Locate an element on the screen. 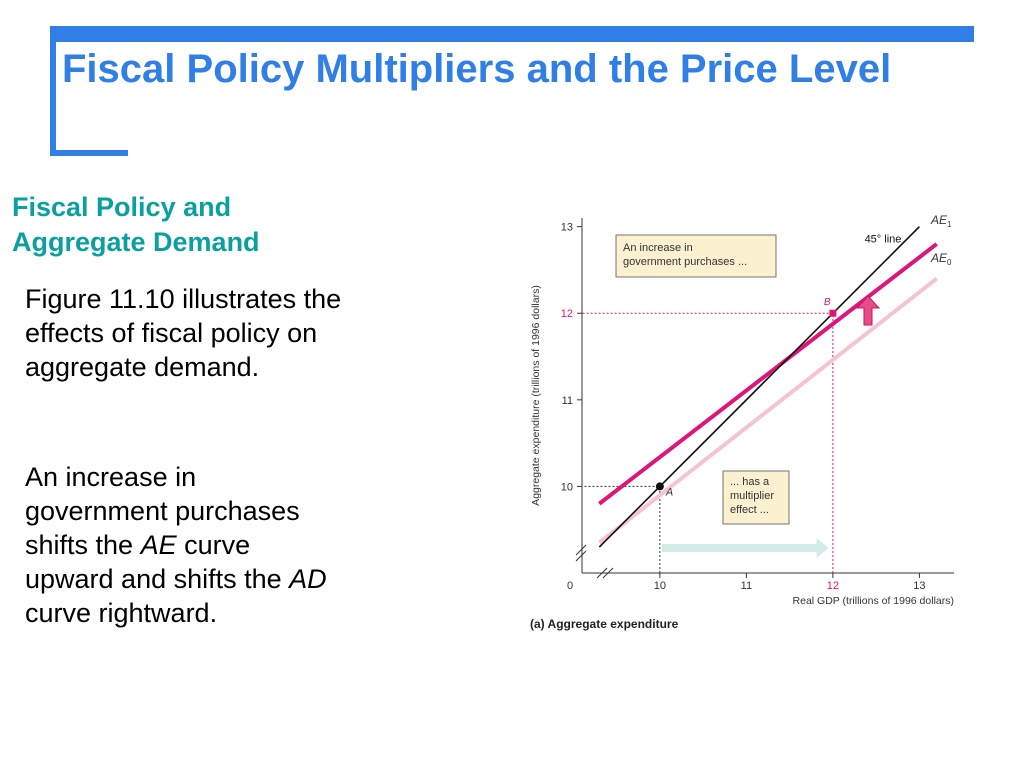  paragraph-2-text-2: curve upward and shifts the is located at coordinates (157, 562).